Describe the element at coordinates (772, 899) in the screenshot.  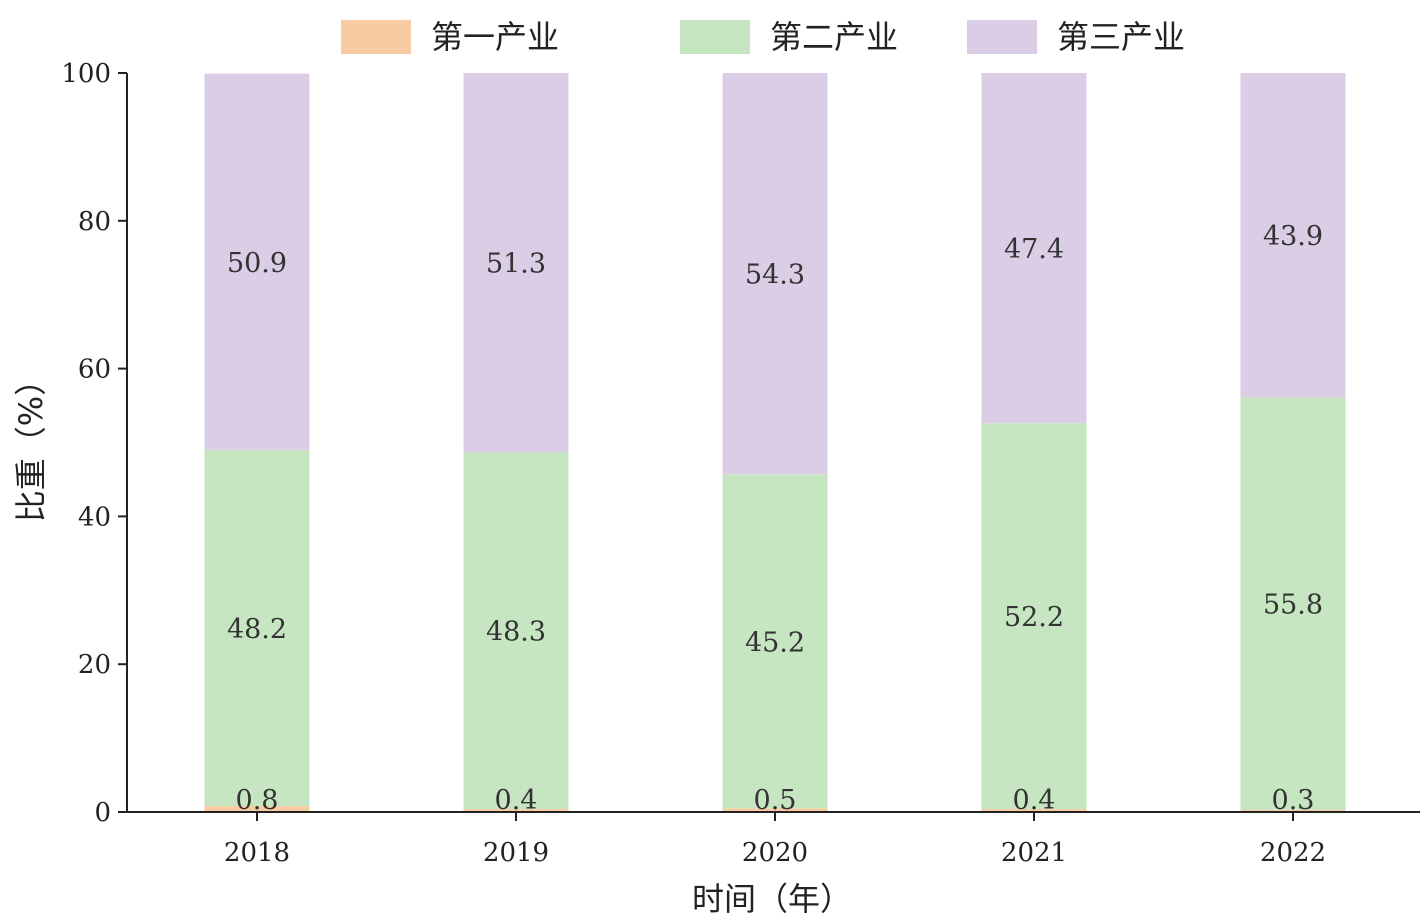
I see `x-axis-title: 时间（年）` at that location.